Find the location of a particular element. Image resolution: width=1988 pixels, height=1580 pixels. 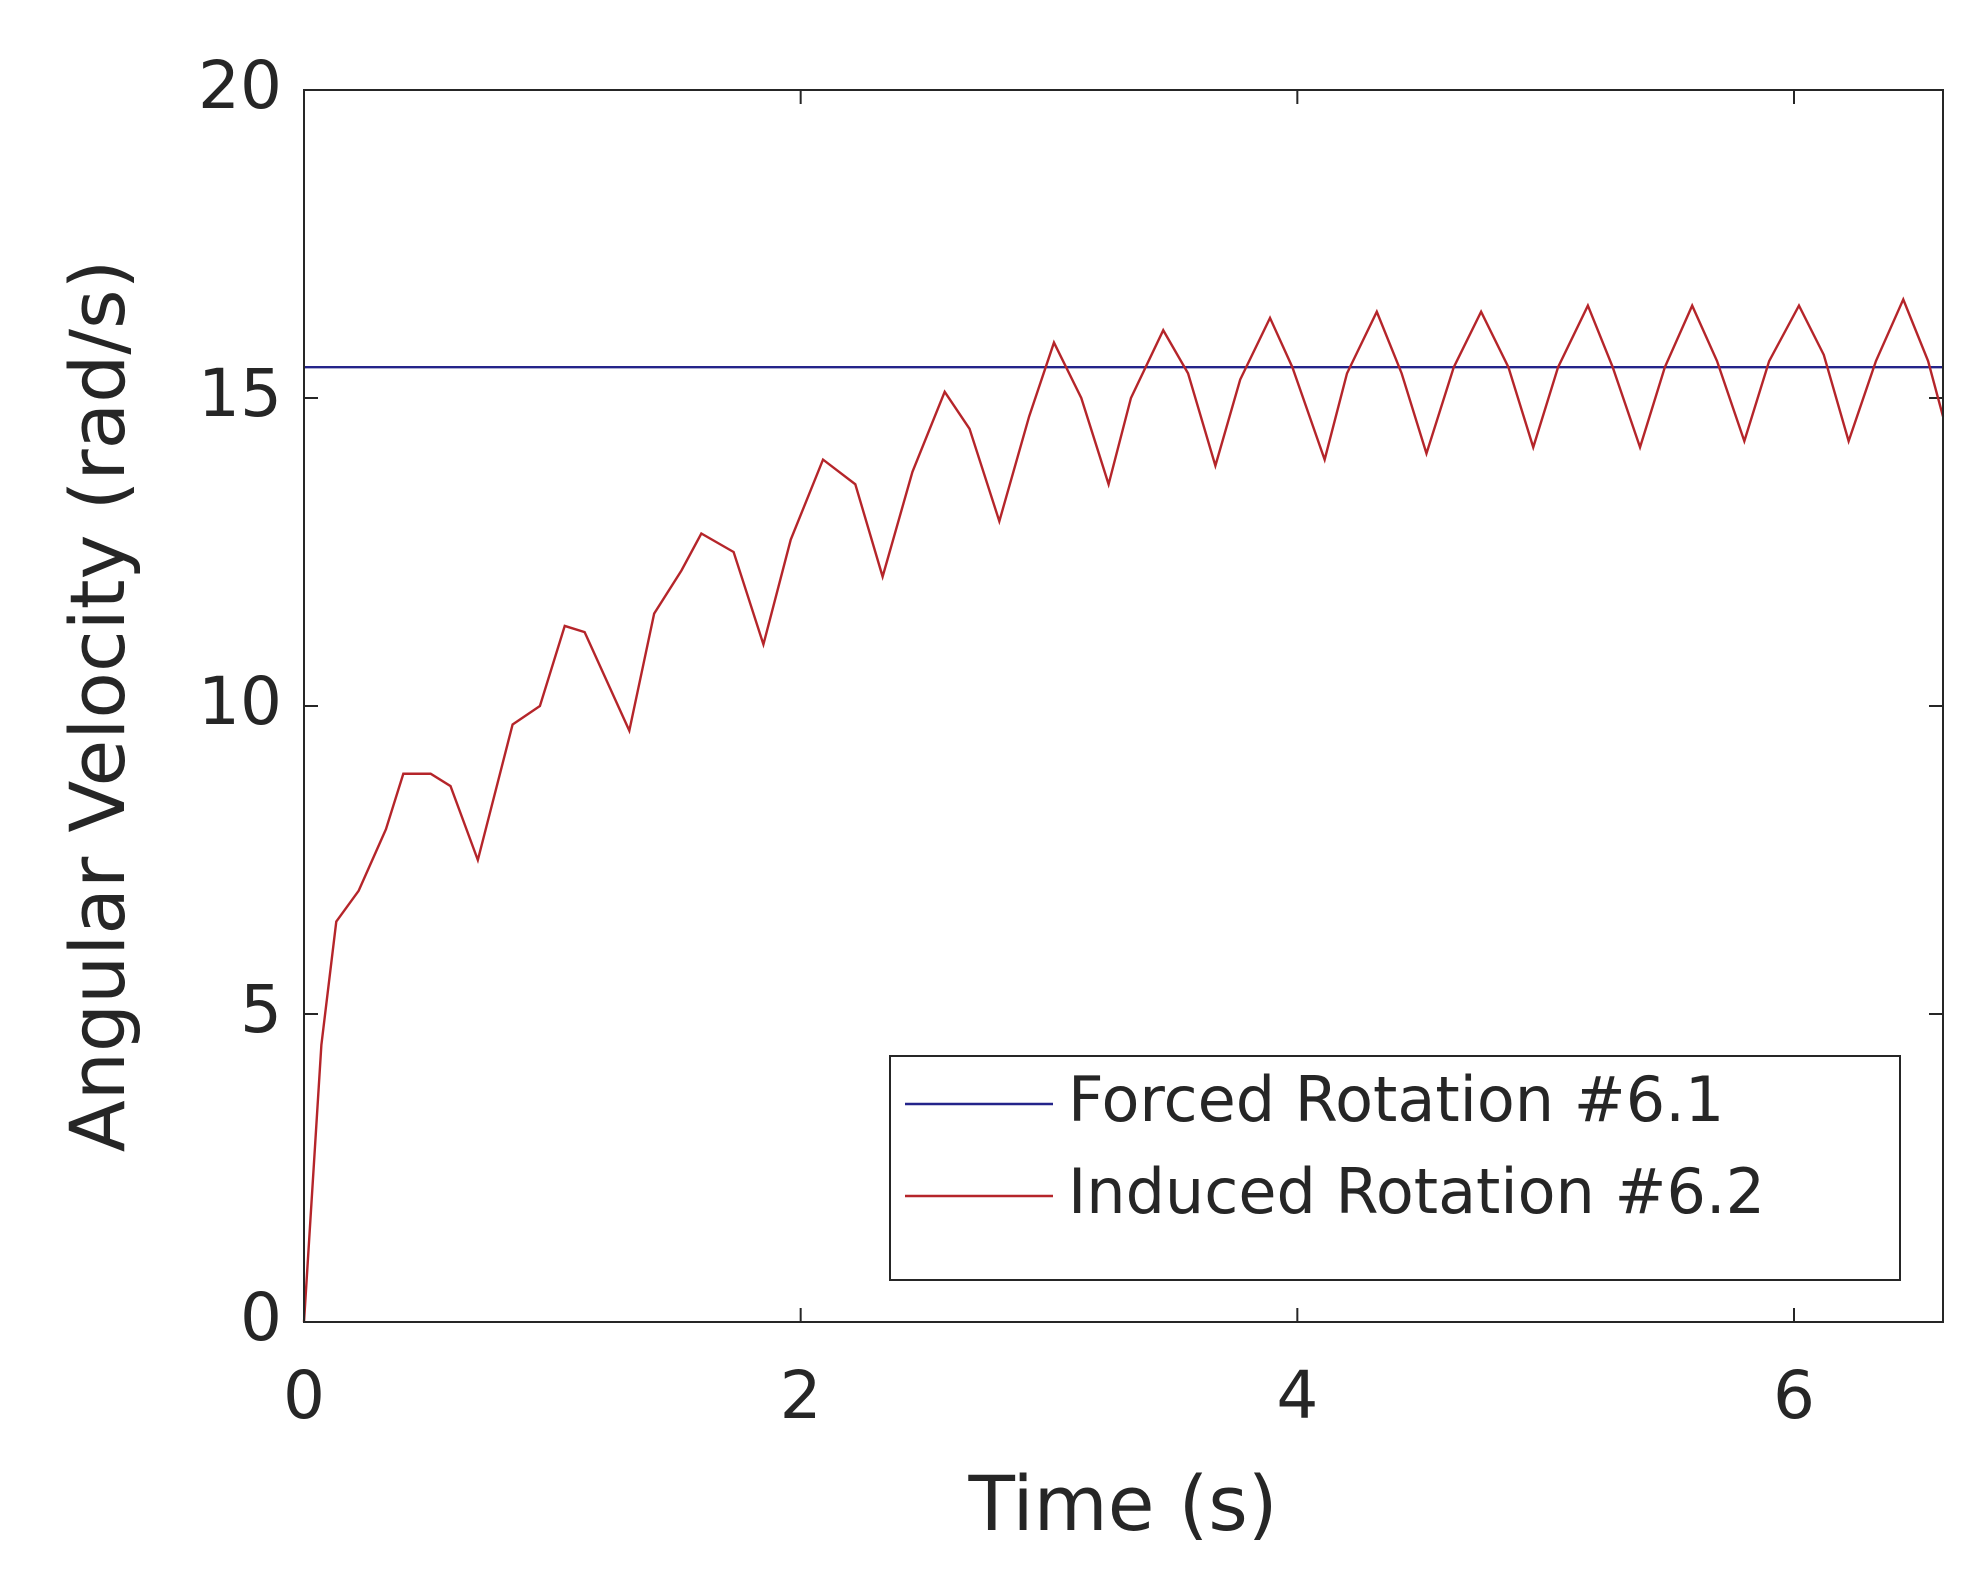

legend-box is located at coordinates (1395, 1168).